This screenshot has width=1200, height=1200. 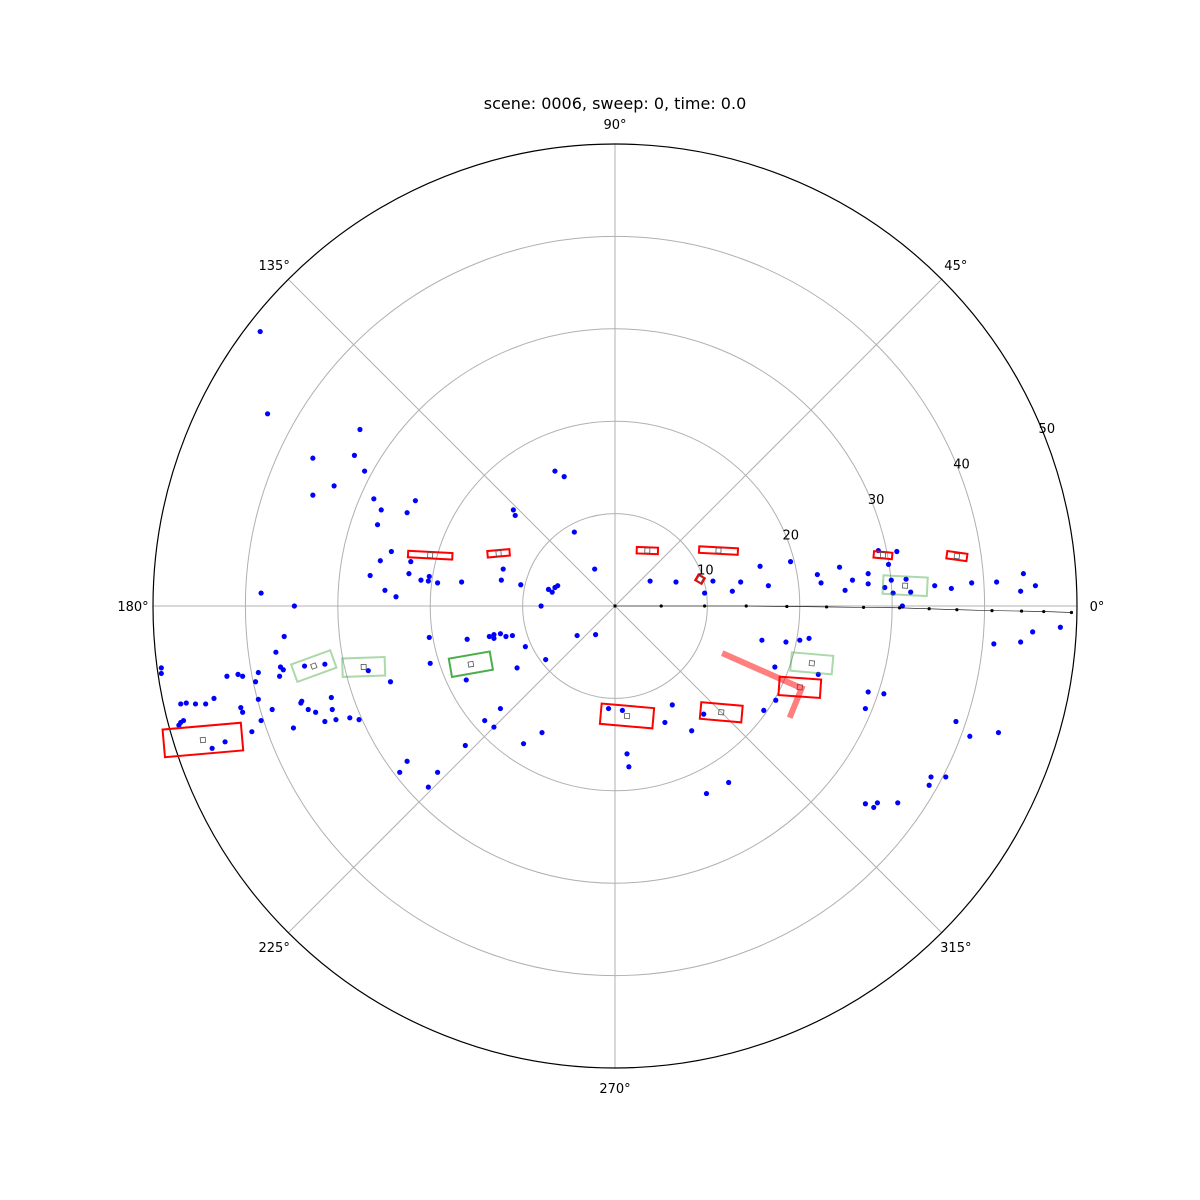 I want to click on detection-box-2-center-marker, so click(x=700, y=579).